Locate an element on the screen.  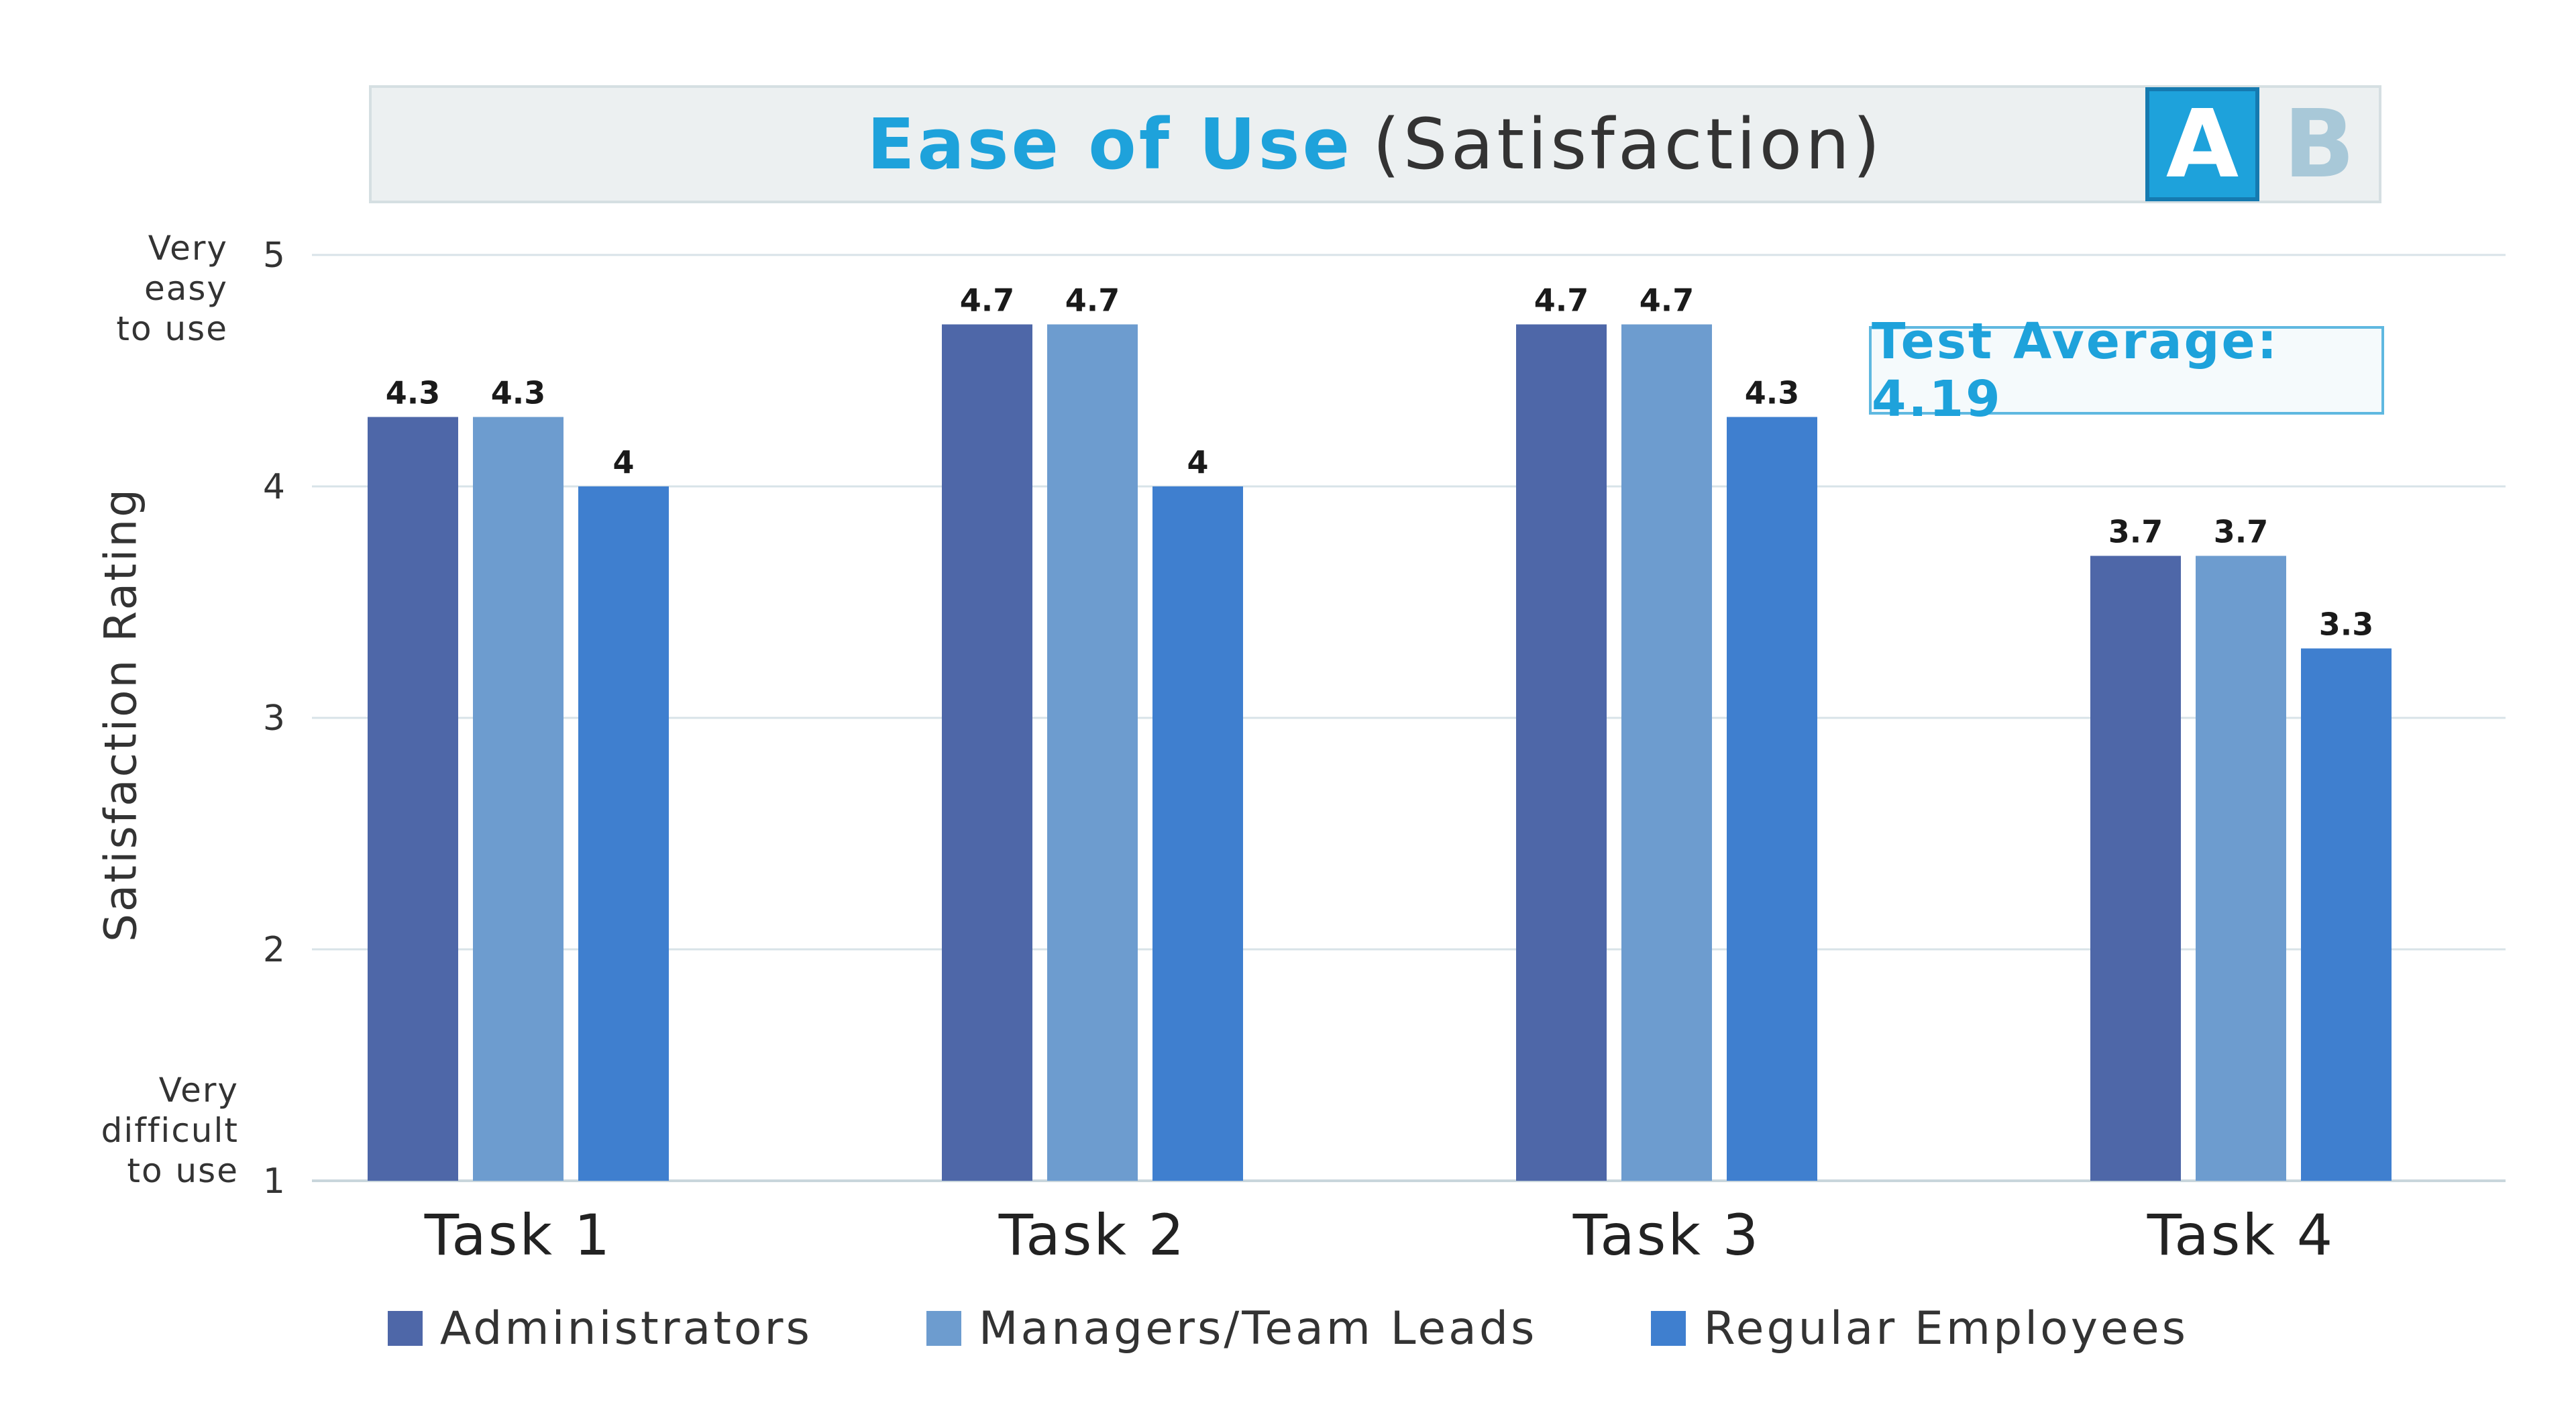
y-annotation-top-line: Very is located at coordinates (188, 248).